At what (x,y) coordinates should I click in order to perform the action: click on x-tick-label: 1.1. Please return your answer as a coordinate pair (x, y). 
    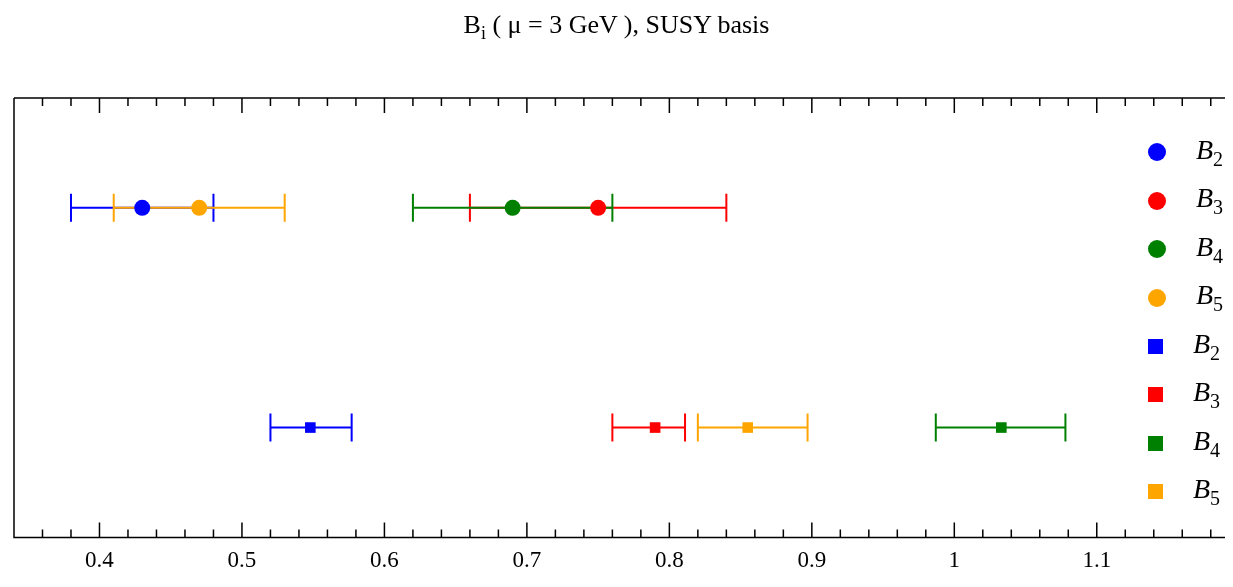
    Looking at the image, I should click on (1097, 560).